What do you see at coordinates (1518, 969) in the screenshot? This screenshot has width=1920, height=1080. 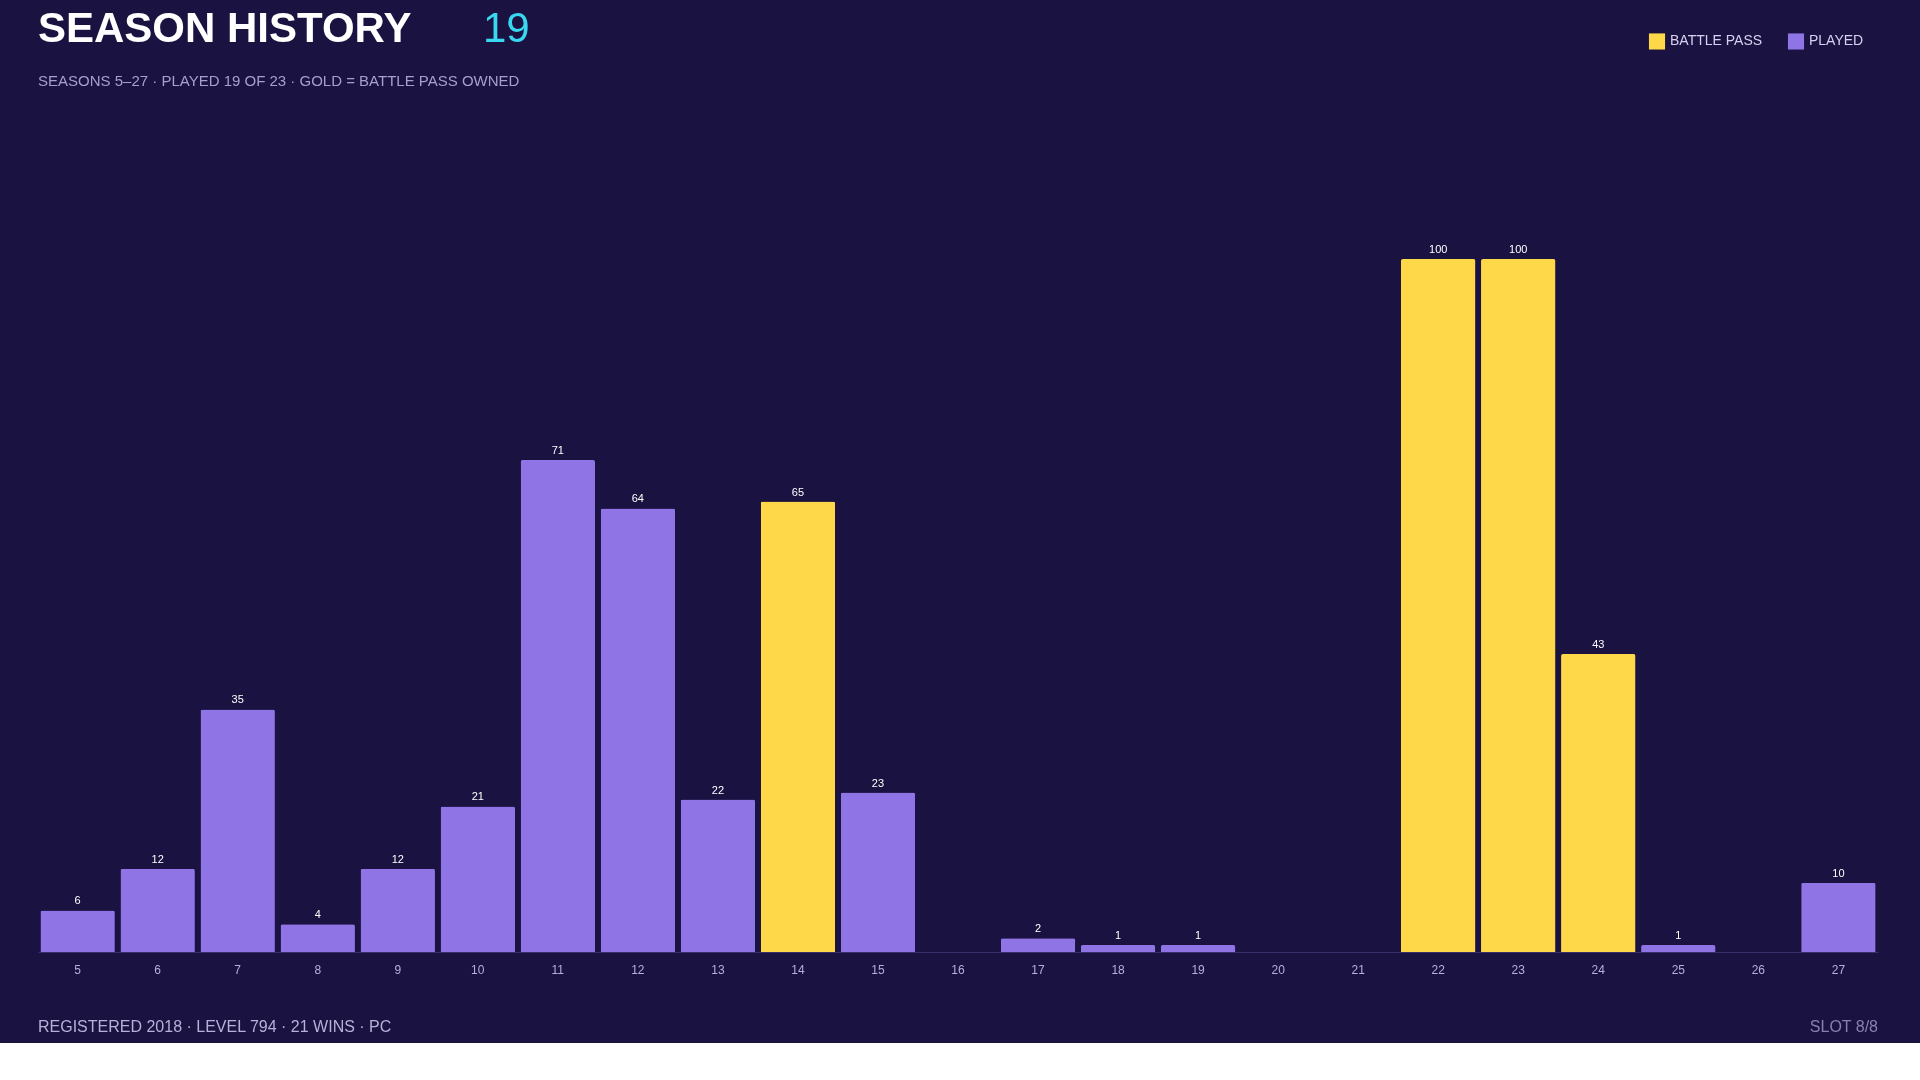 I see `x-tick-label: 23` at bounding box center [1518, 969].